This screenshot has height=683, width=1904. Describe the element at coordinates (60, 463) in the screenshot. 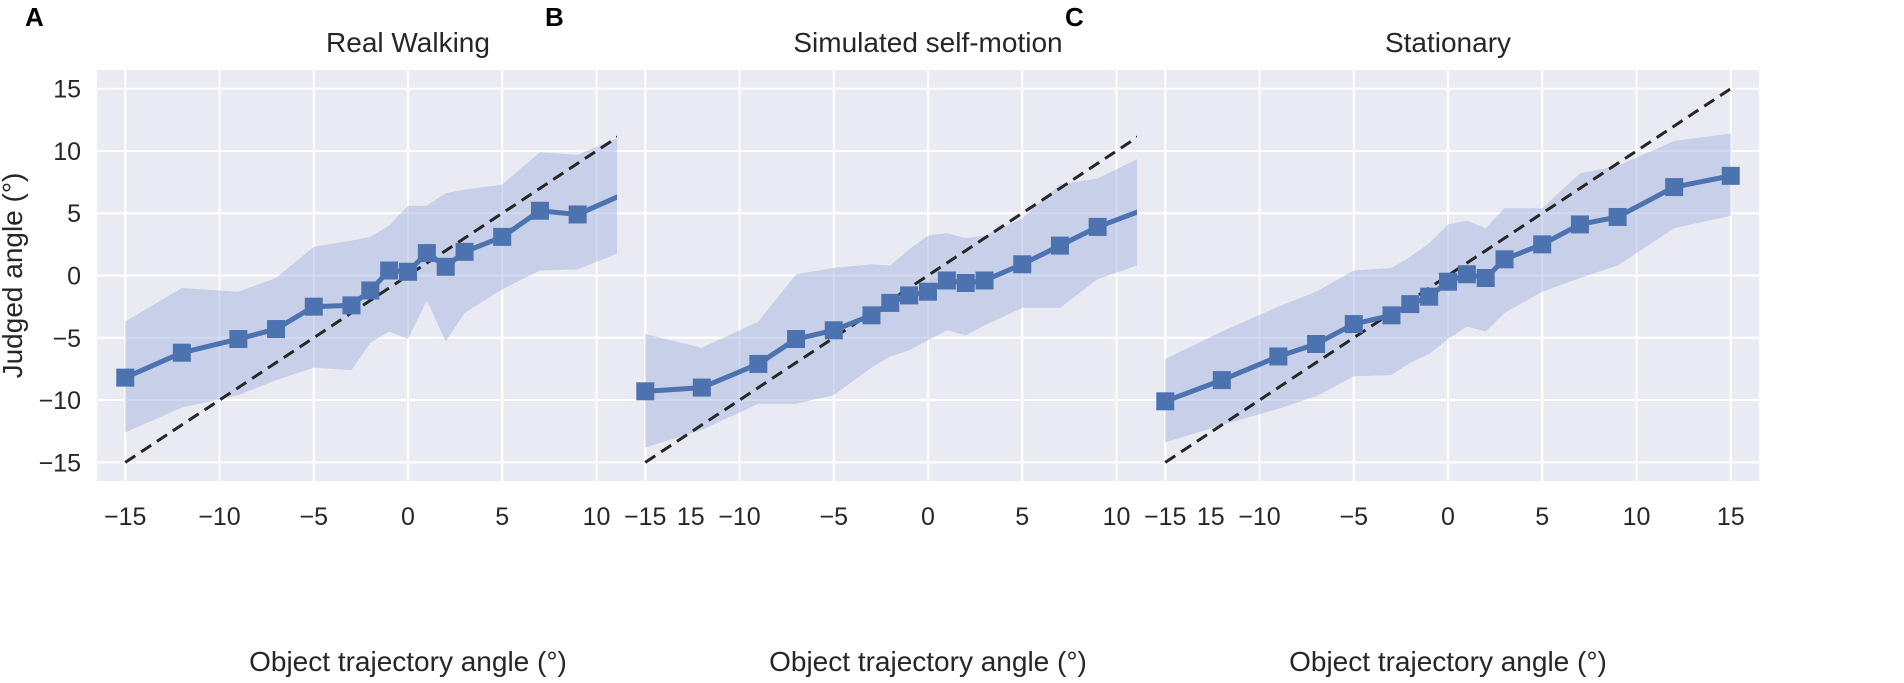

I see `y-tick-label: −15` at that location.